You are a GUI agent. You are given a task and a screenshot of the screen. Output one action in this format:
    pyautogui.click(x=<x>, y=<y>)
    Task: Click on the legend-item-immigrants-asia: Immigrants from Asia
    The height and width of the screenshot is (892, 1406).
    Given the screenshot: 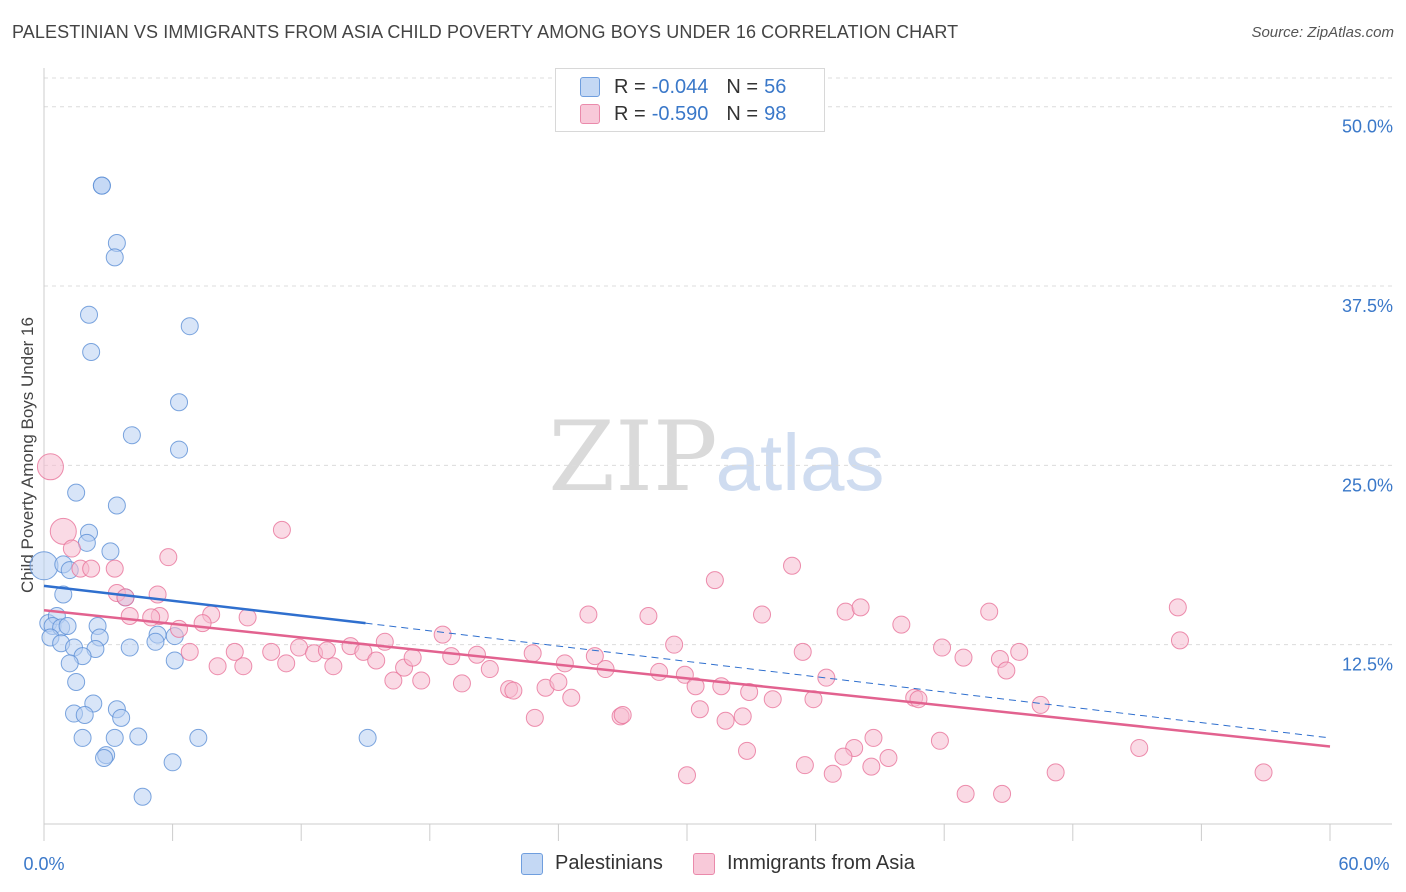 What is the action you would take?
    pyautogui.click(x=804, y=863)
    